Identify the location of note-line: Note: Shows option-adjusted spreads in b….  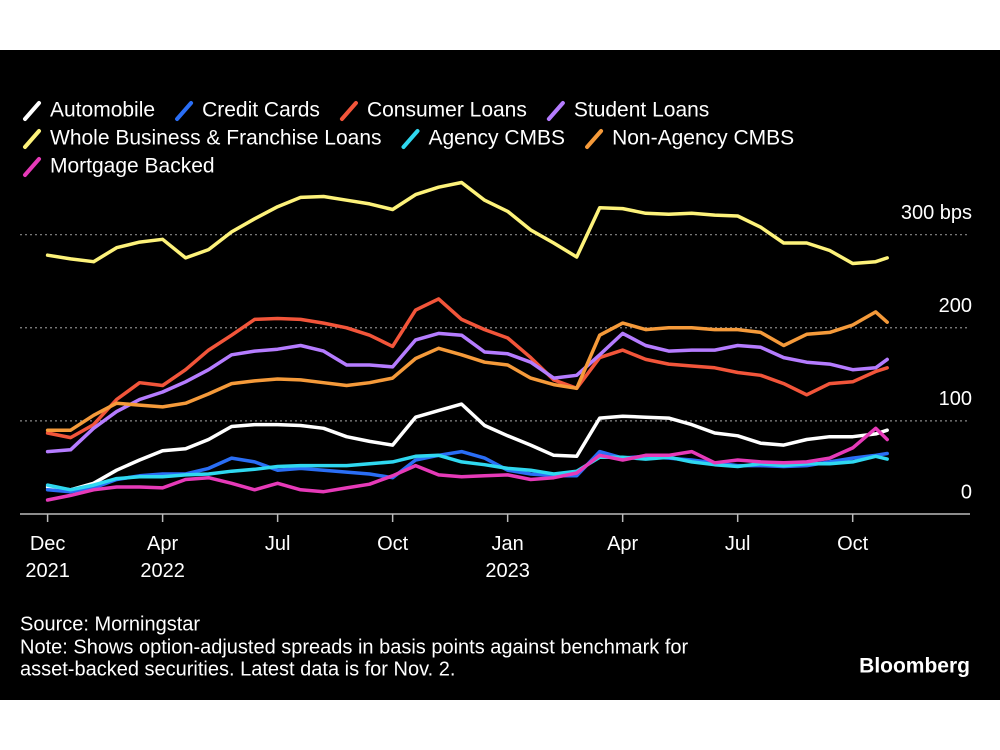
(354, 647).